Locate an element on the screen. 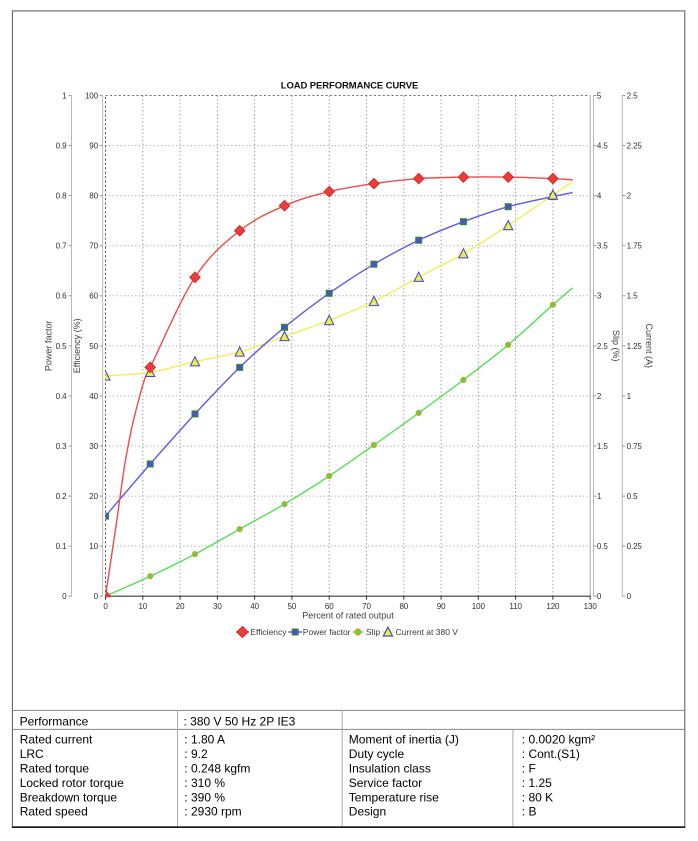 The height and width of the screenshot is (841, 698). svg-text: 1.25 is located at coordinates (635, 346).